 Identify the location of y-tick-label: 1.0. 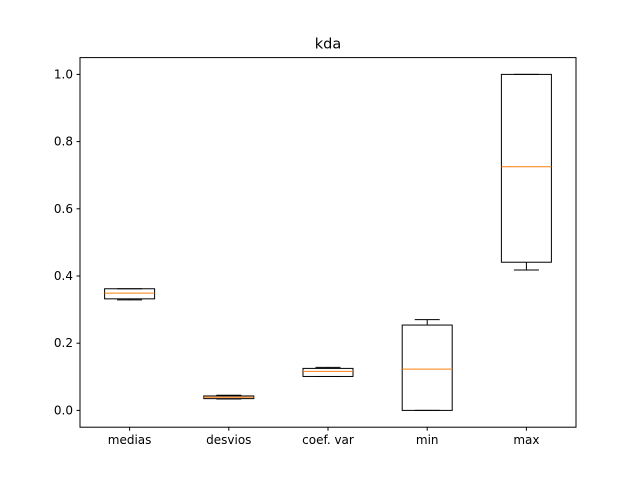
(63, 74).